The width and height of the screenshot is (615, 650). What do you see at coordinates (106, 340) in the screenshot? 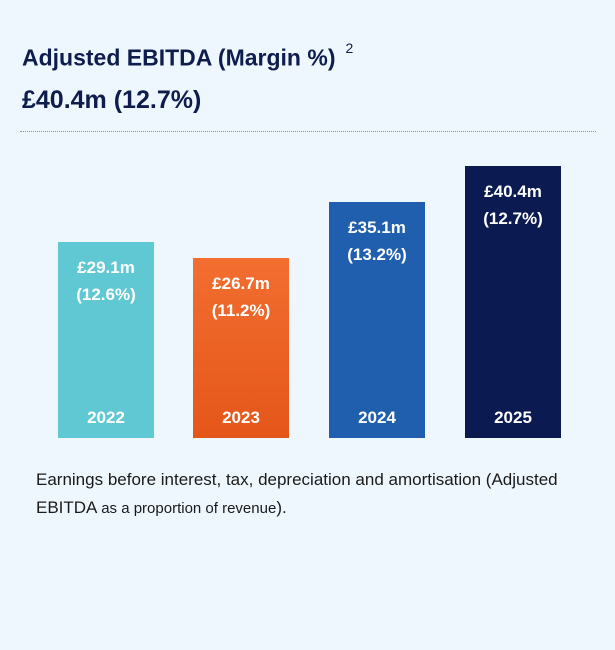
I see `bar-2022: £29.1m (12.6%) 2022` at bounding box center [106, 340].